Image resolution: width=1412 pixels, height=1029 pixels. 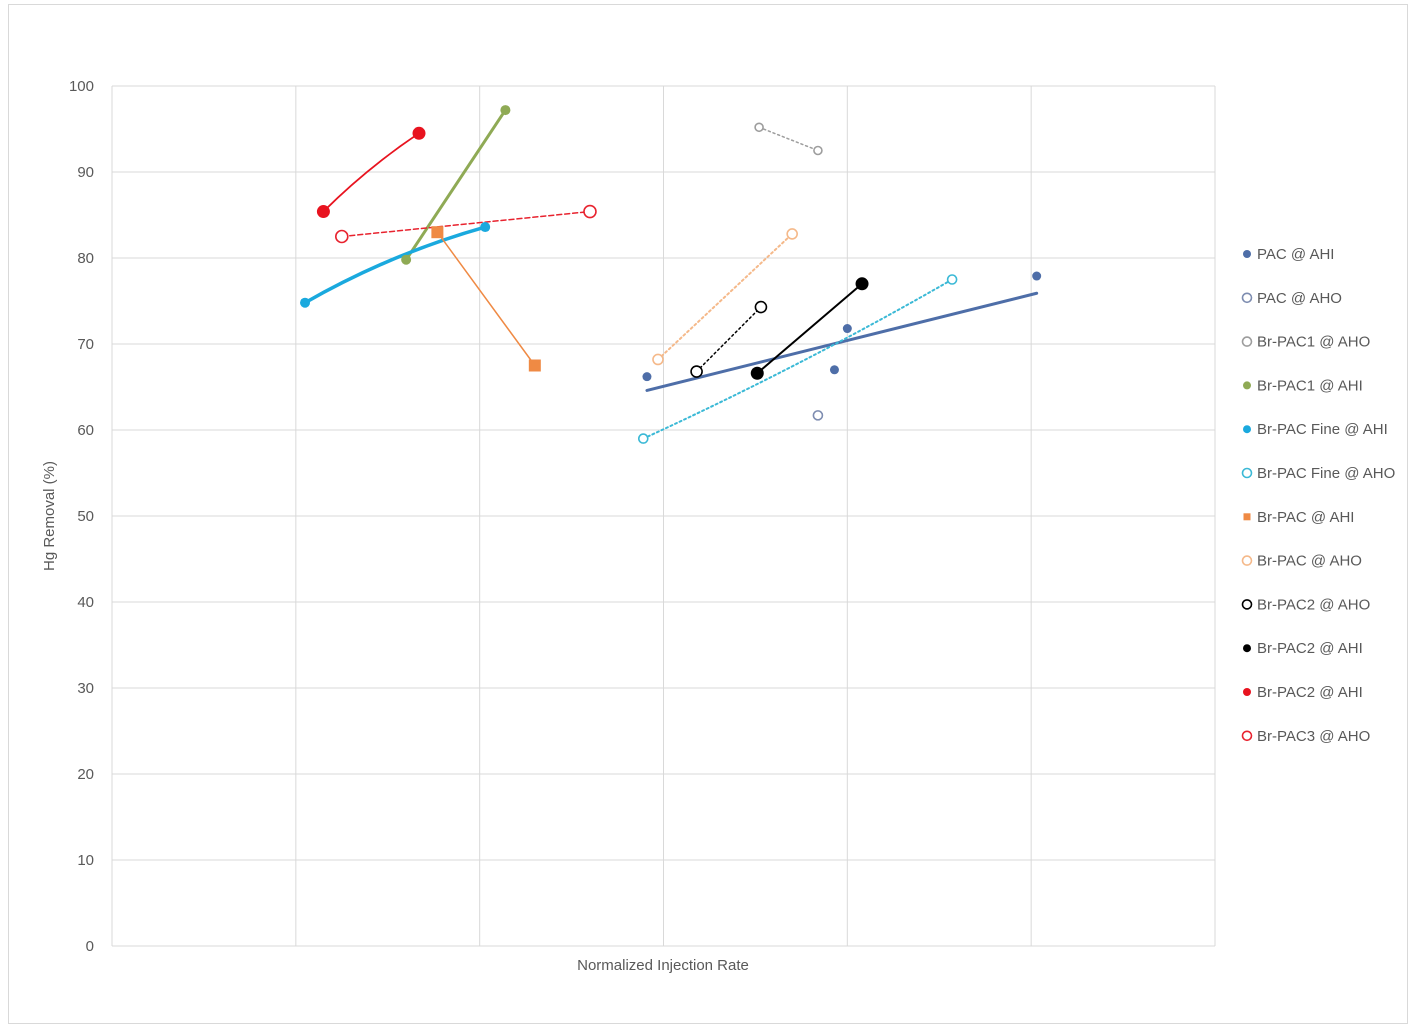 What do you see at coordinates (1247, 517) in the screenshot?
I see `series-7-legend-marker` at bounding box center [1247, 517].